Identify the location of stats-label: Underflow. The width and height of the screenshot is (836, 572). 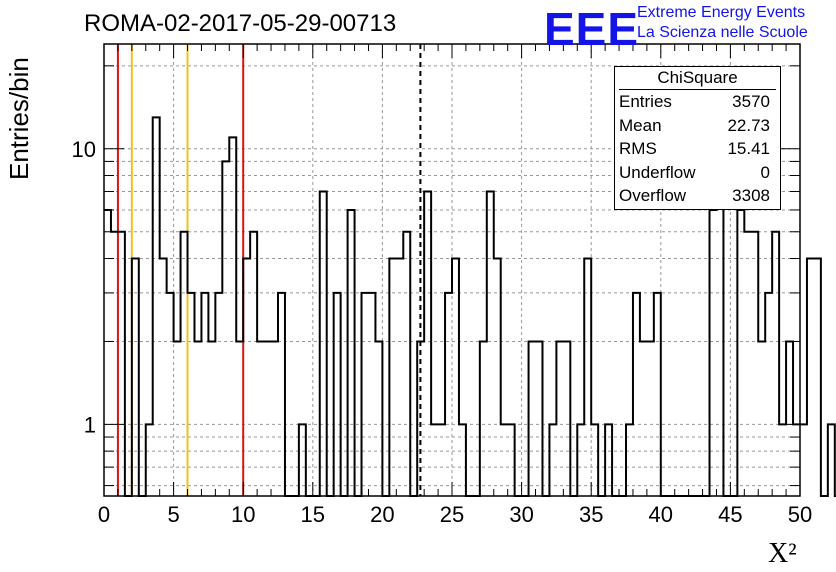
(657, 172).